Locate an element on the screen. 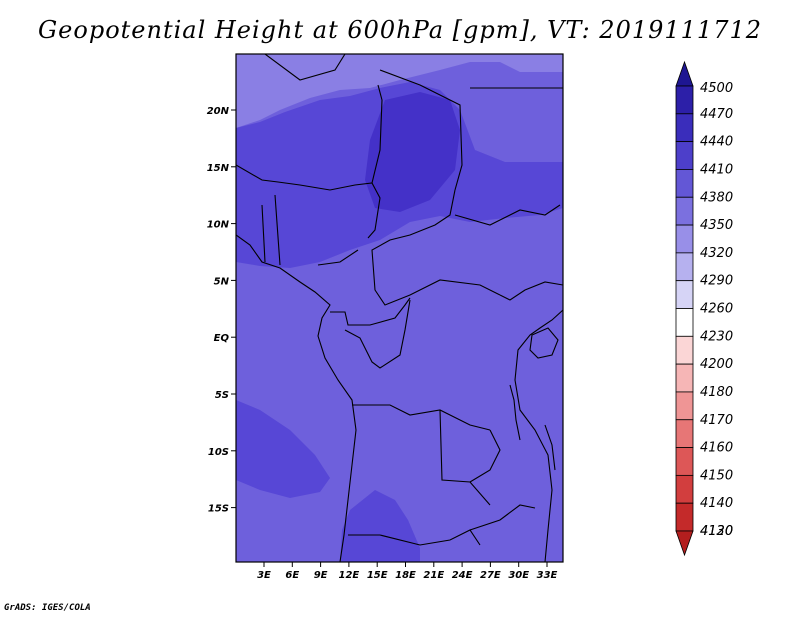 This screenshot has width=800, height=618. lon-tick-label: 33E is located at coordinates (547, 575).